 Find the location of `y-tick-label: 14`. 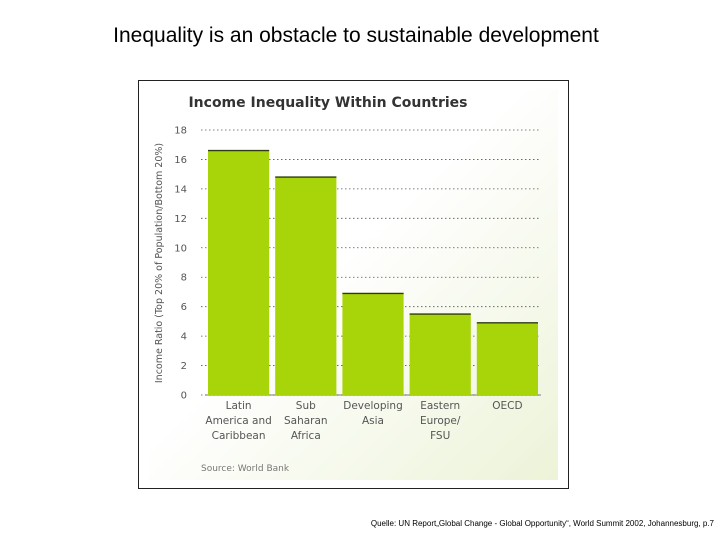

y-tick-label: 14 is located at coordinates (180, 189).